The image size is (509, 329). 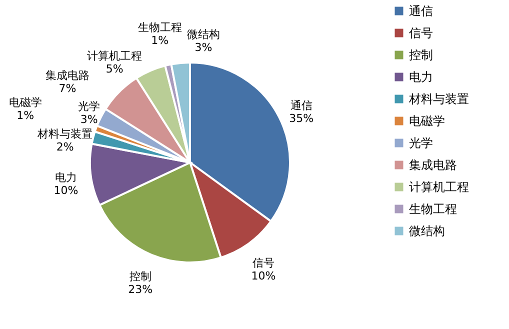 What do you see at coordinates (203, 35) in the screenshot?
I see `slice-label: 微结构` at bounding box center [203, 35].